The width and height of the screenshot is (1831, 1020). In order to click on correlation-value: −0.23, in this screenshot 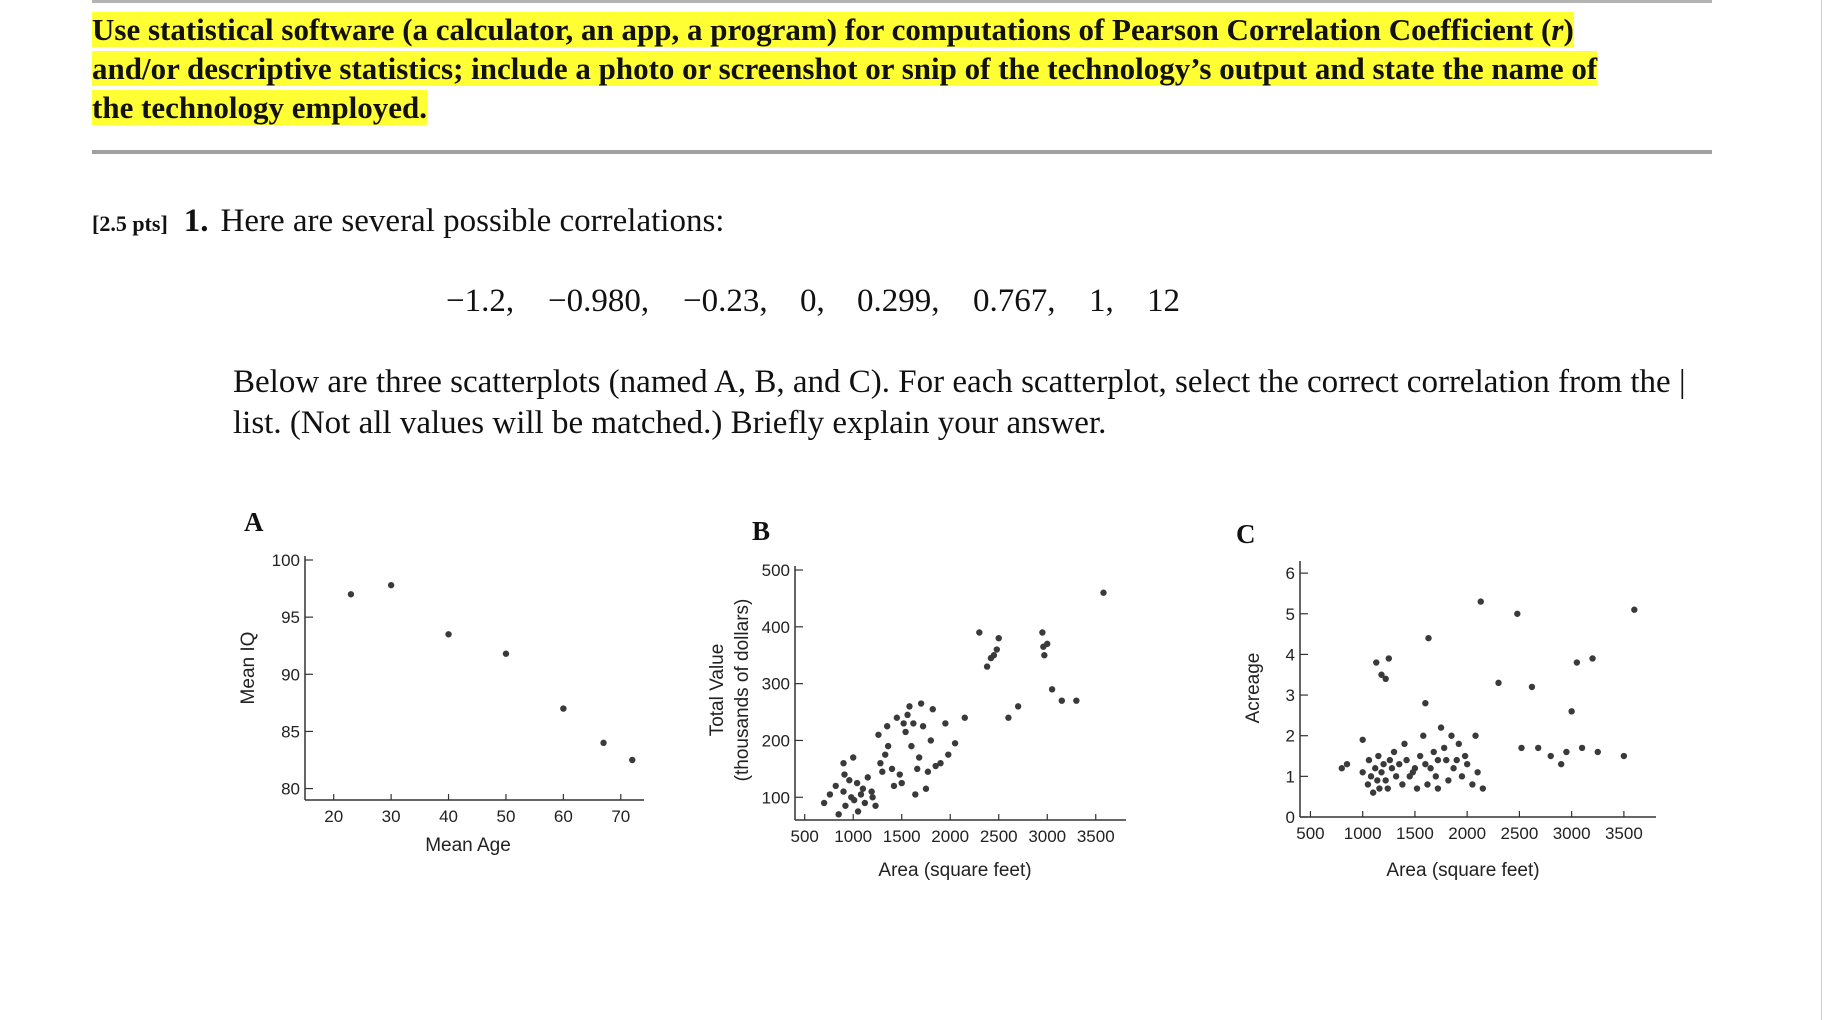, I will do `click(725, 301)`.